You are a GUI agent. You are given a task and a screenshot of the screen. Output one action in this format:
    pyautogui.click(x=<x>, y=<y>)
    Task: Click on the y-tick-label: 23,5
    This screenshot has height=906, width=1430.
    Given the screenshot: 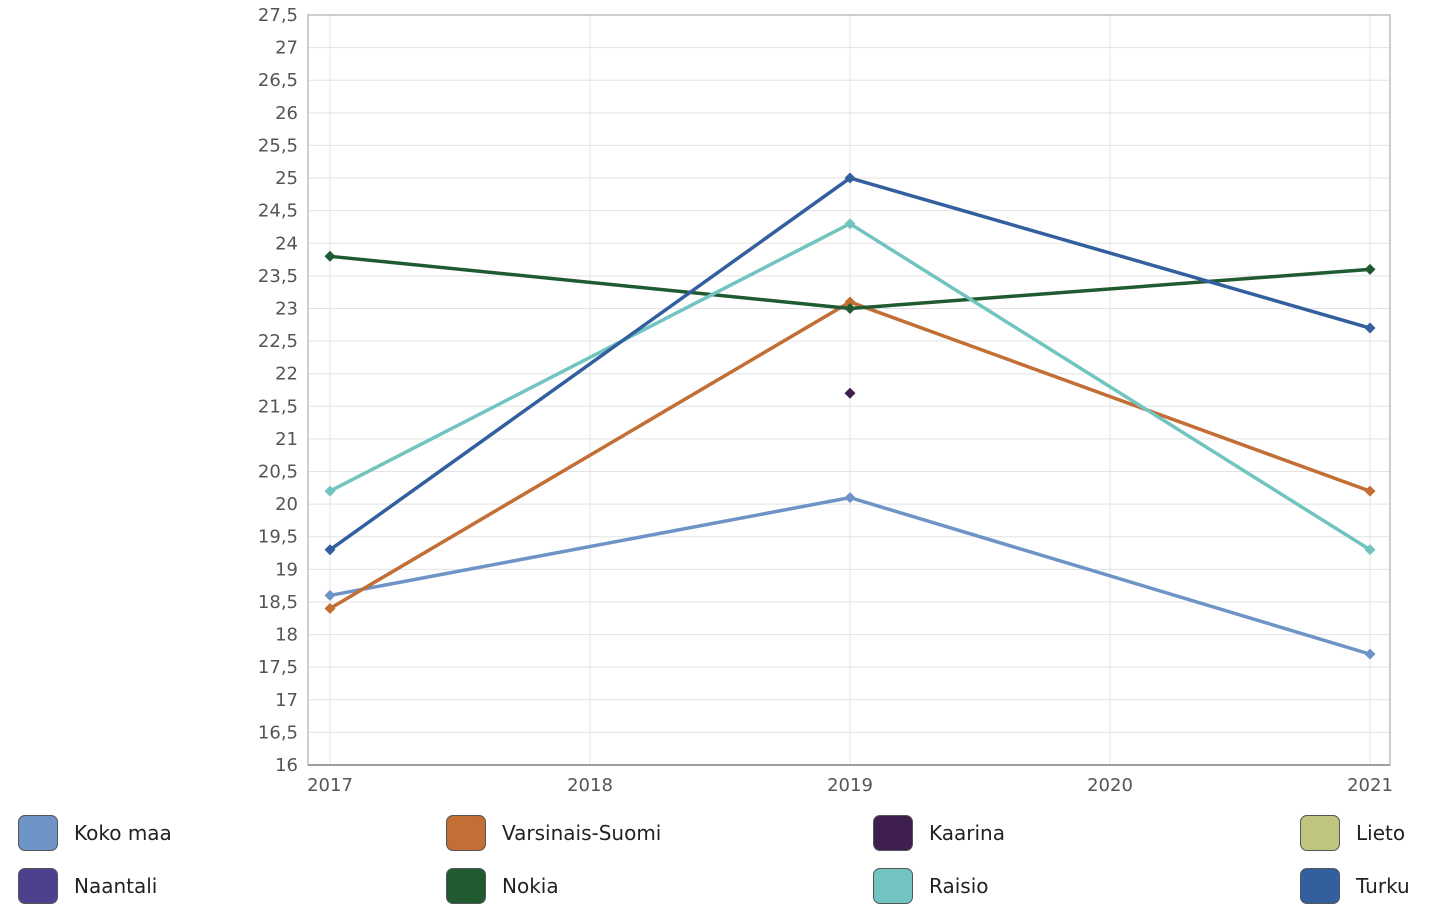 What is the action you would take?
    pyautogui.click(x=278, y=276)
    